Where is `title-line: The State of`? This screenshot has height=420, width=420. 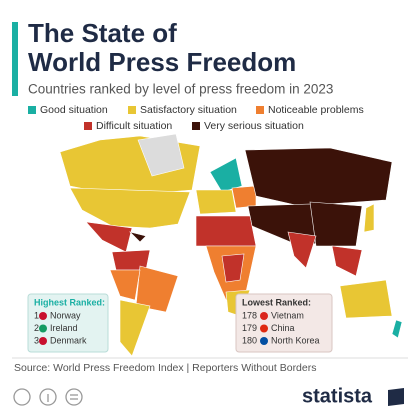
title-line: The State of is located at coordinates (102, 33).